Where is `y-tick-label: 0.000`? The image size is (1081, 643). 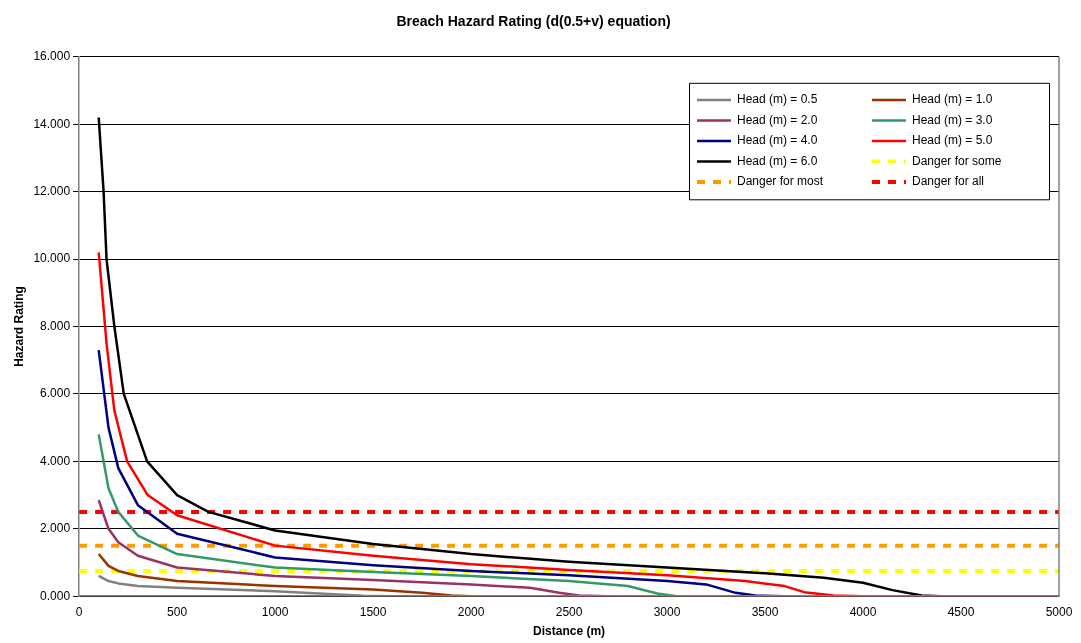
y-tick-label: 0.000 is located at coordinates (55, 595).